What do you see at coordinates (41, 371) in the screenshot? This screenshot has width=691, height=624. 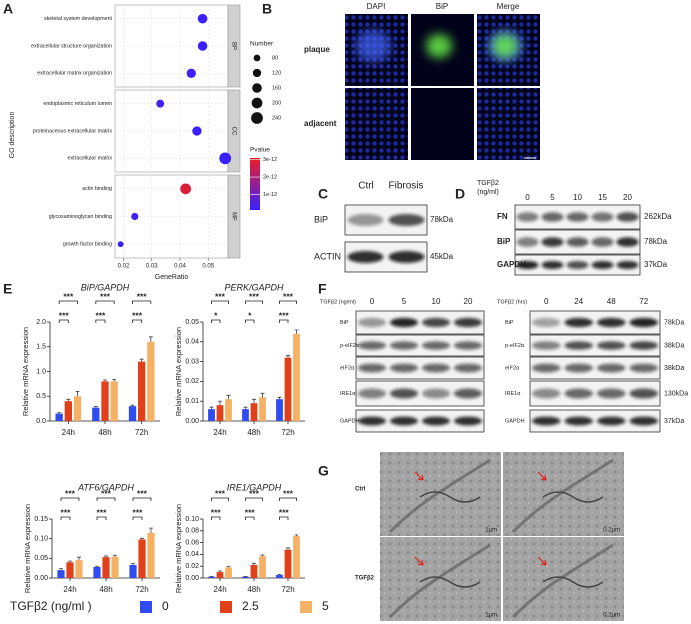 I see `y-tick-label: 1.0` at bounding box center [41, 371].